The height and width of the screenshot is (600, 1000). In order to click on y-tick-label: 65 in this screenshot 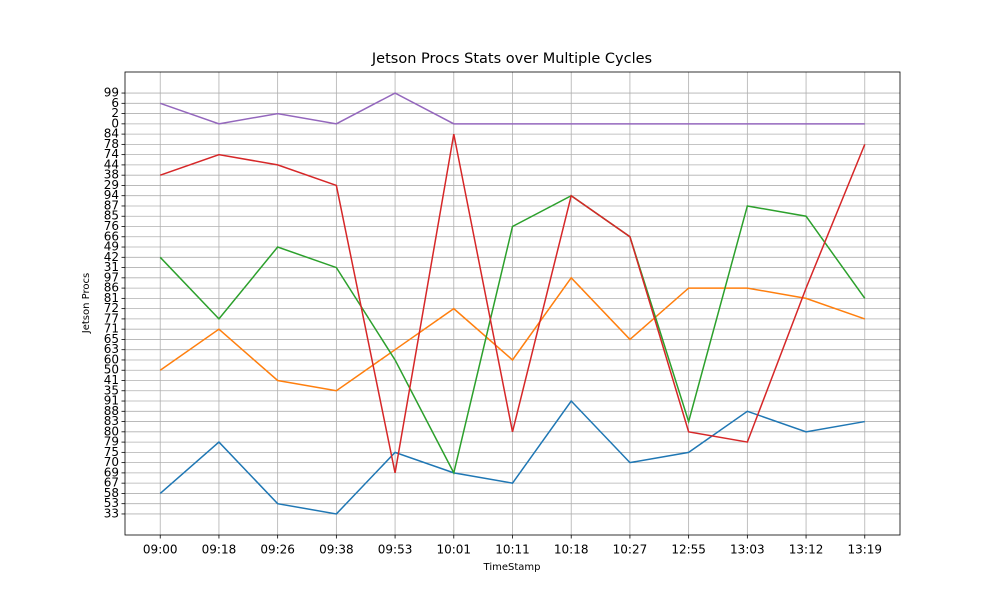, I will do `click(111, 339)`.